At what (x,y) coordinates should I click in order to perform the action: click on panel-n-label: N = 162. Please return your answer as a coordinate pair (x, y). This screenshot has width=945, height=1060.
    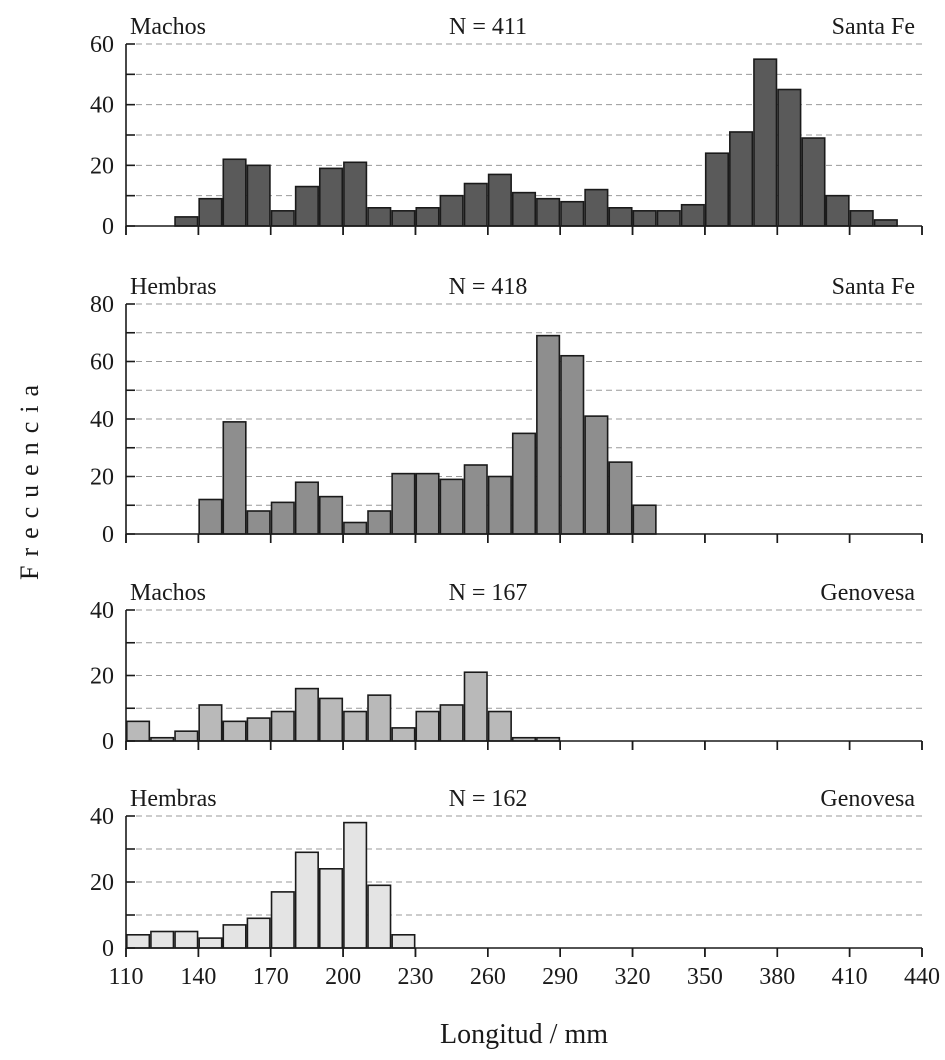
    Looking at the image, I should click on (488, 799).